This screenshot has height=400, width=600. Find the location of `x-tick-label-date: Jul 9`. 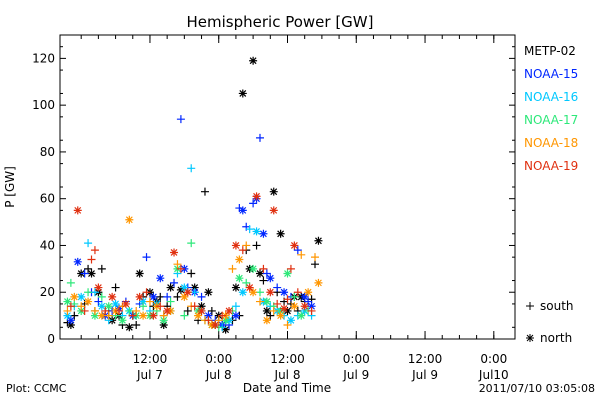

x-tick-label-date: Jul 9 is located at coordinates (424, 375).